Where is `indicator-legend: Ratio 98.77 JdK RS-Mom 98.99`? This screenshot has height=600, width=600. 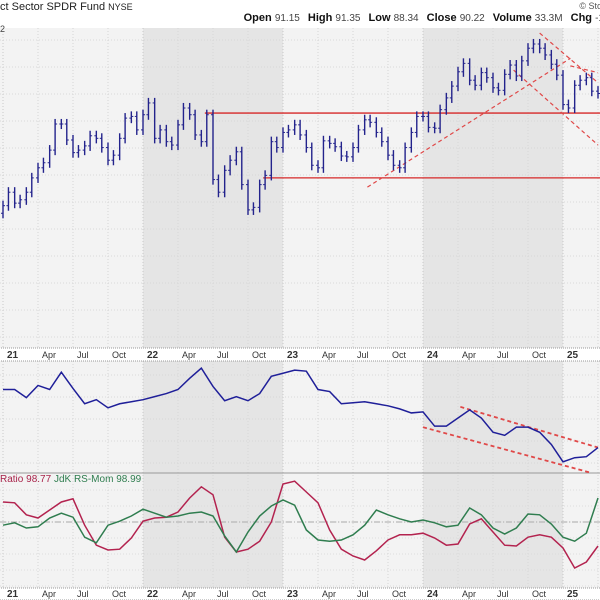
indicator-legend: Ratio 98.77 JdK RS-Mom 98.99 is located at coordinates (70, 479).